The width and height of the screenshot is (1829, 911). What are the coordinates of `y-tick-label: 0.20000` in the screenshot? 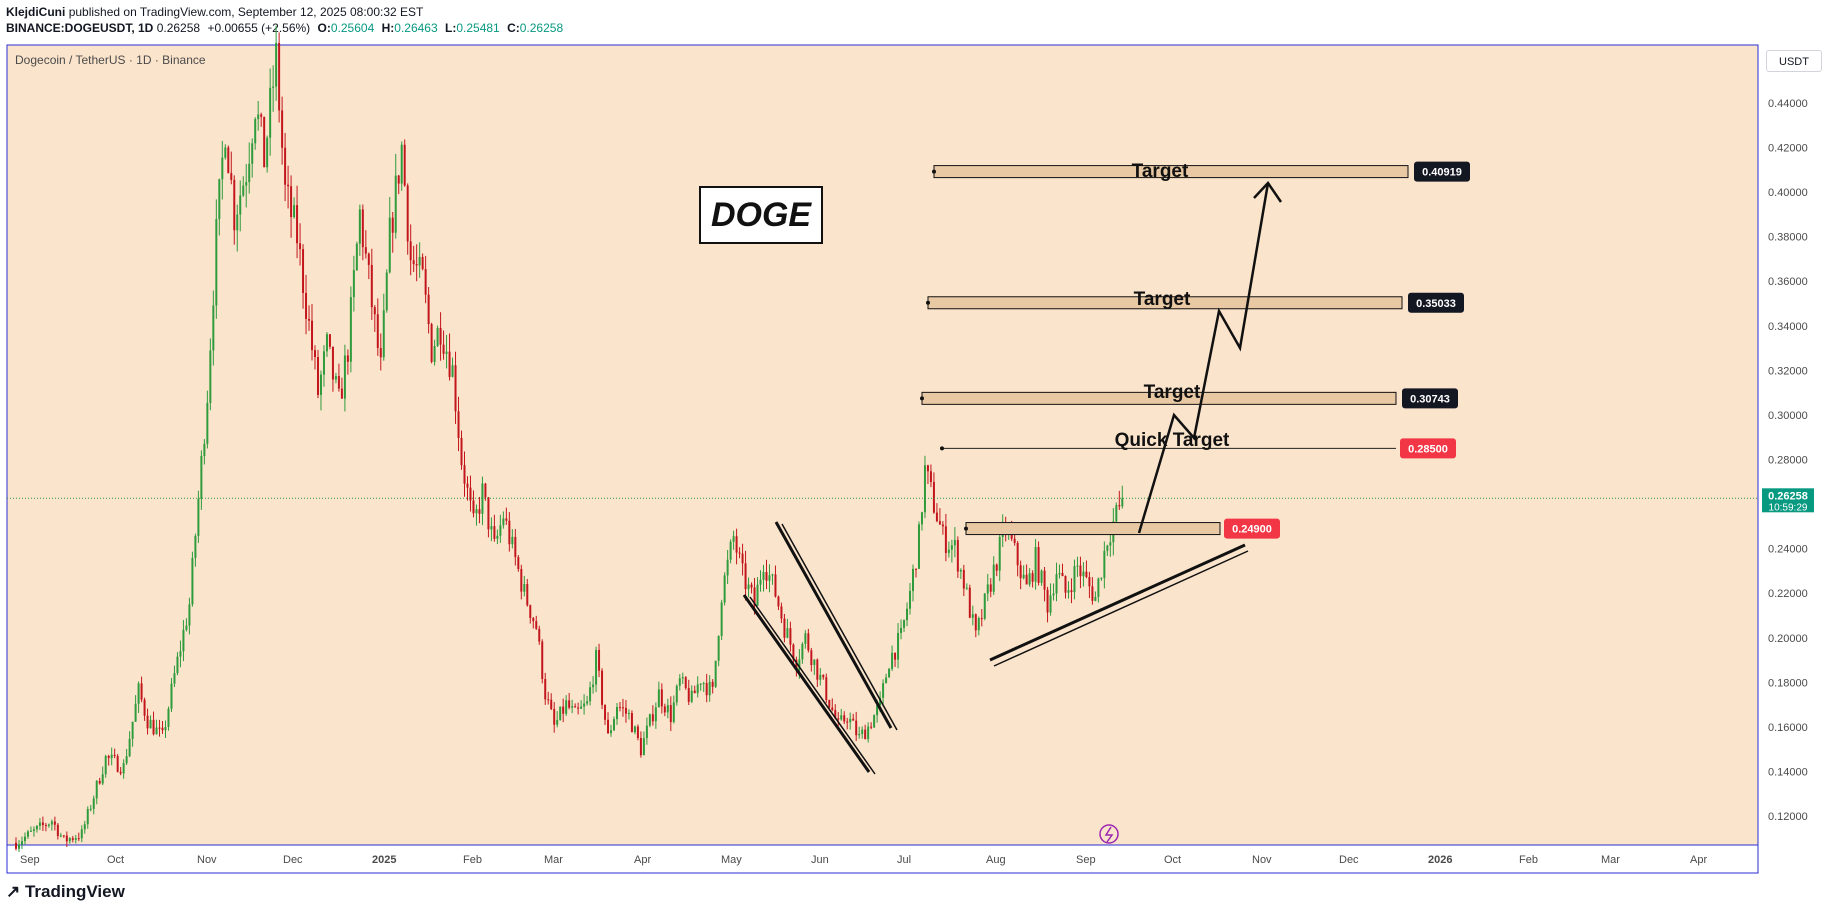 It's located at (1788, 639).